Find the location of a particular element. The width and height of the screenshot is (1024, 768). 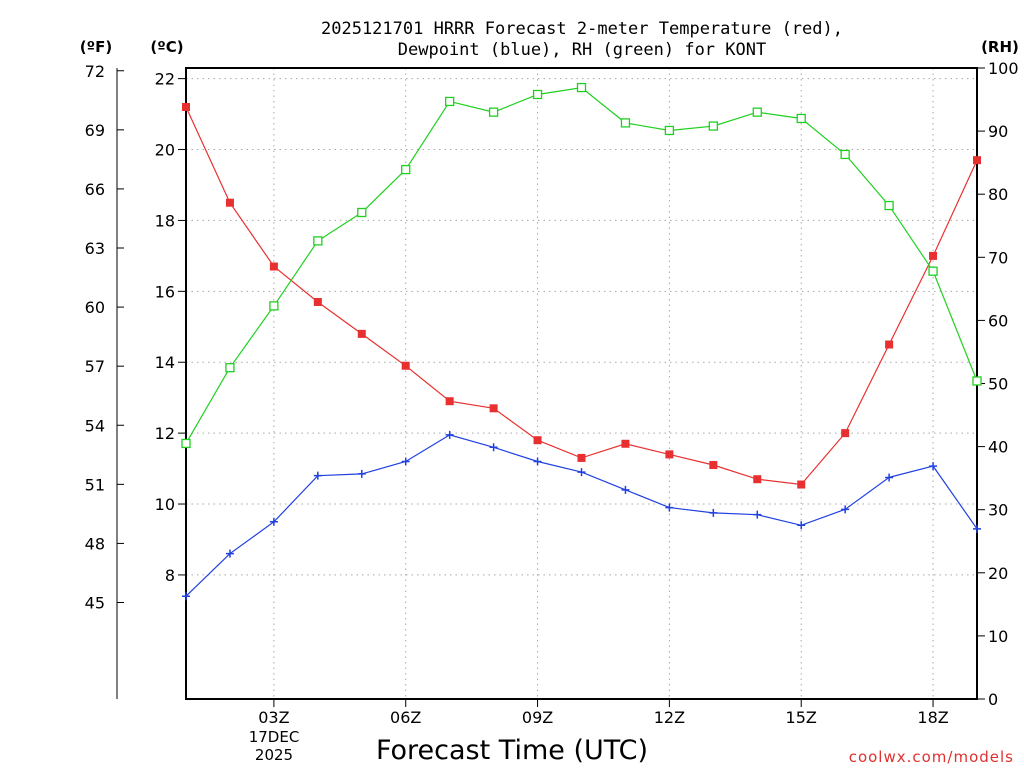

rh-tick-label-50: 50 is located at coordinates (998, 384).